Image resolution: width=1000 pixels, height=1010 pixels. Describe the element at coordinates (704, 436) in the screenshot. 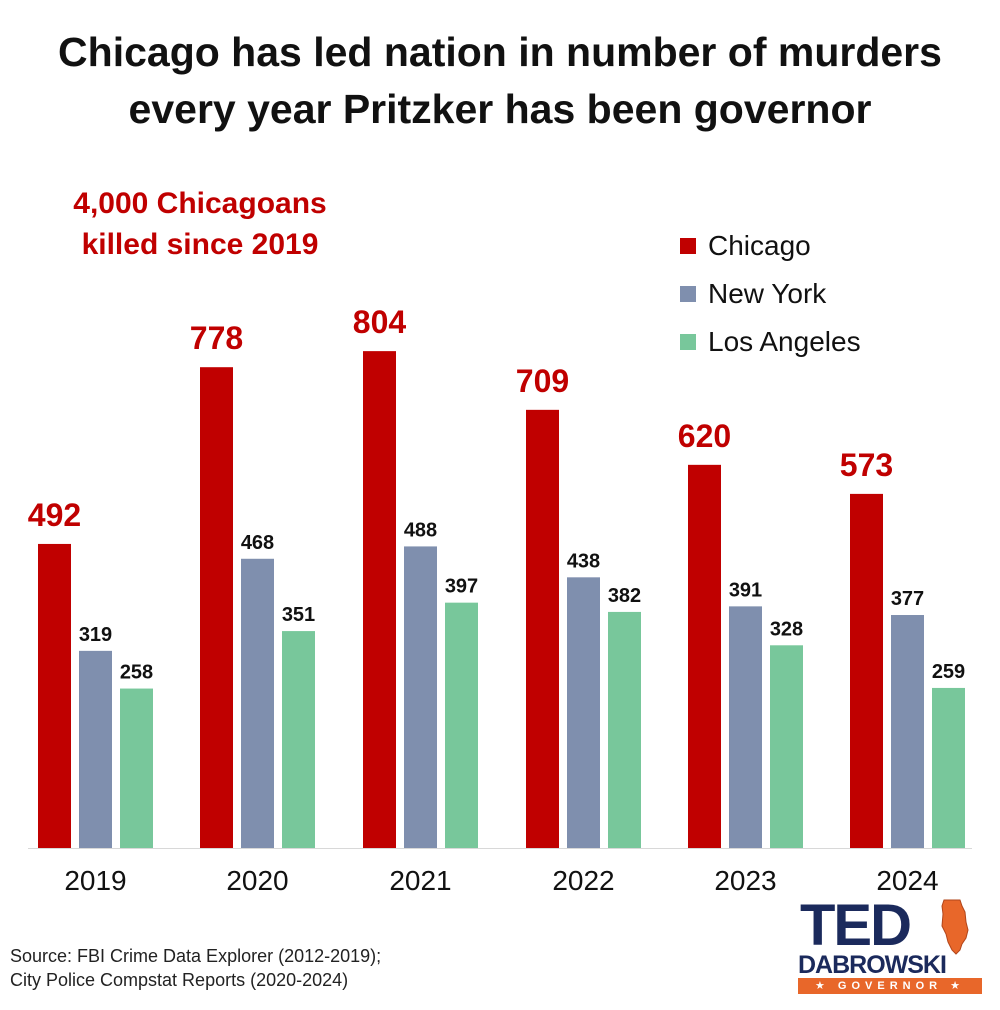

I see `data-label-chicago-2023: 620` at that location.